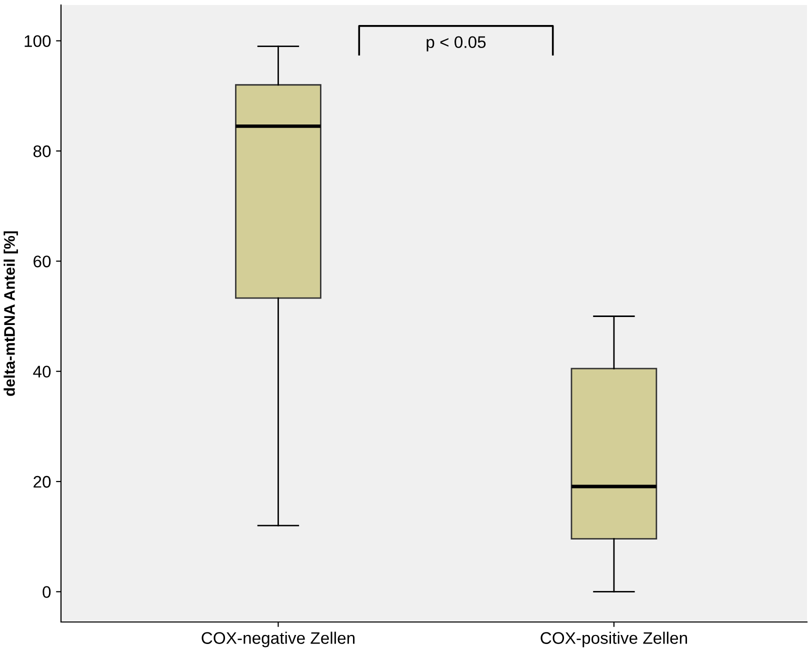 The height and width of the screenshot is (659, 809). What do you see at coordinates (11, 313) in the screenshot?
I see `y-axis-title: delta-mtDNA Anteil [%]` at bounding box center [11, 313].